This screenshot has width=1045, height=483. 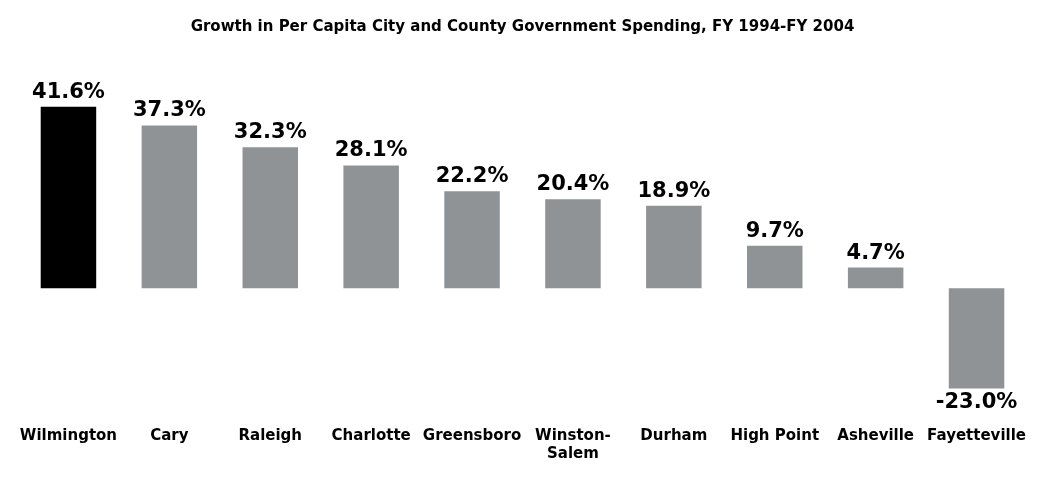 I want to click on data-label: 20.4%, so click(x=573, y=183).